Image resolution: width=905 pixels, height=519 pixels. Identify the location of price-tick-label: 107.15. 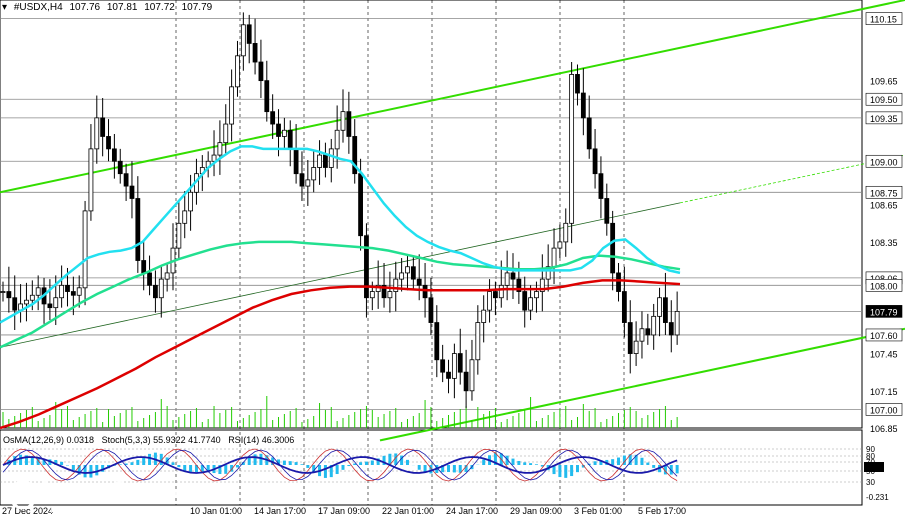
(884, 392).